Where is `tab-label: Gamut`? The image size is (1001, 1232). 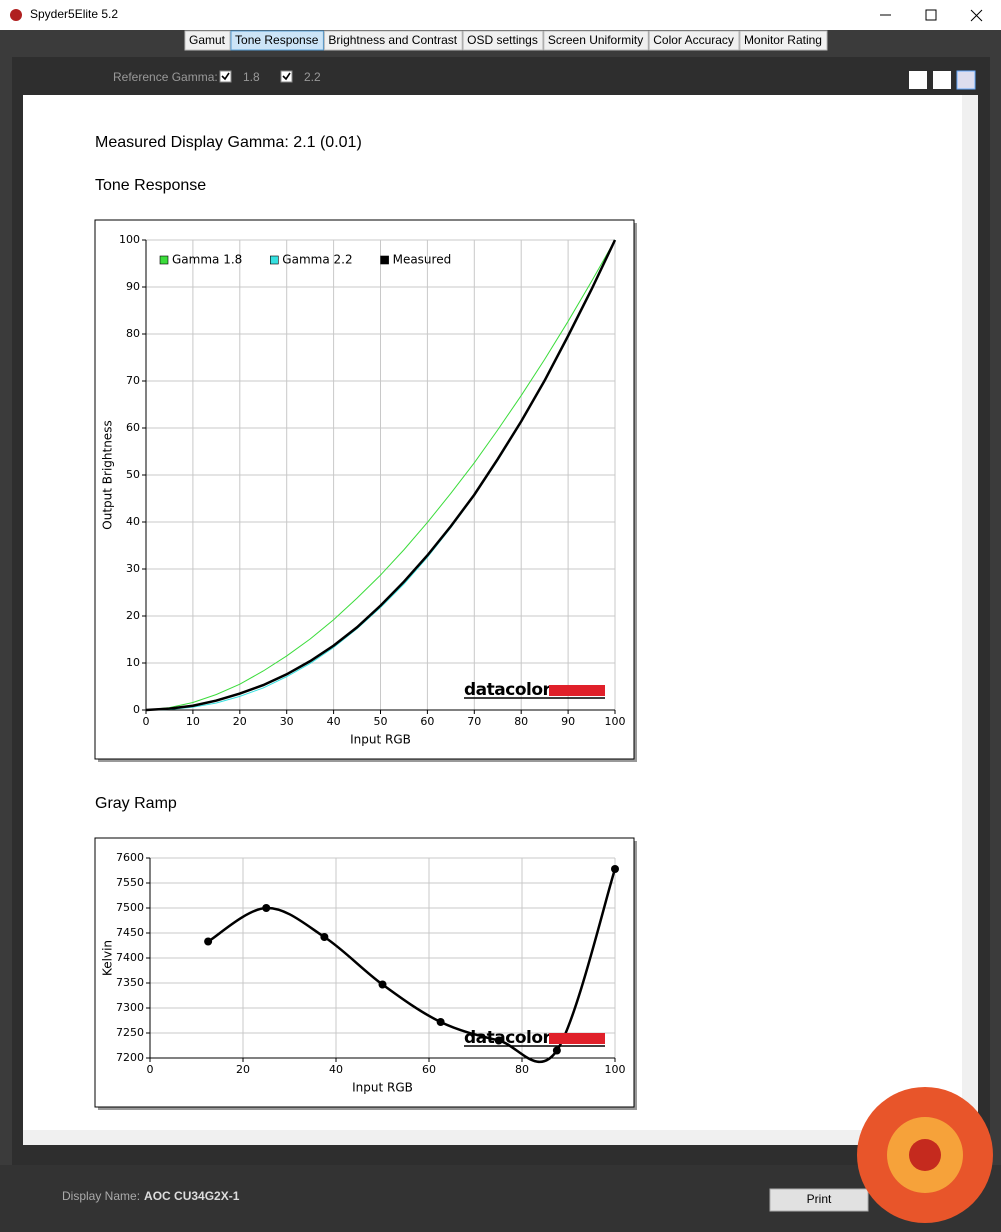
tab-label: Gamut is located at coordinates (207, 40).